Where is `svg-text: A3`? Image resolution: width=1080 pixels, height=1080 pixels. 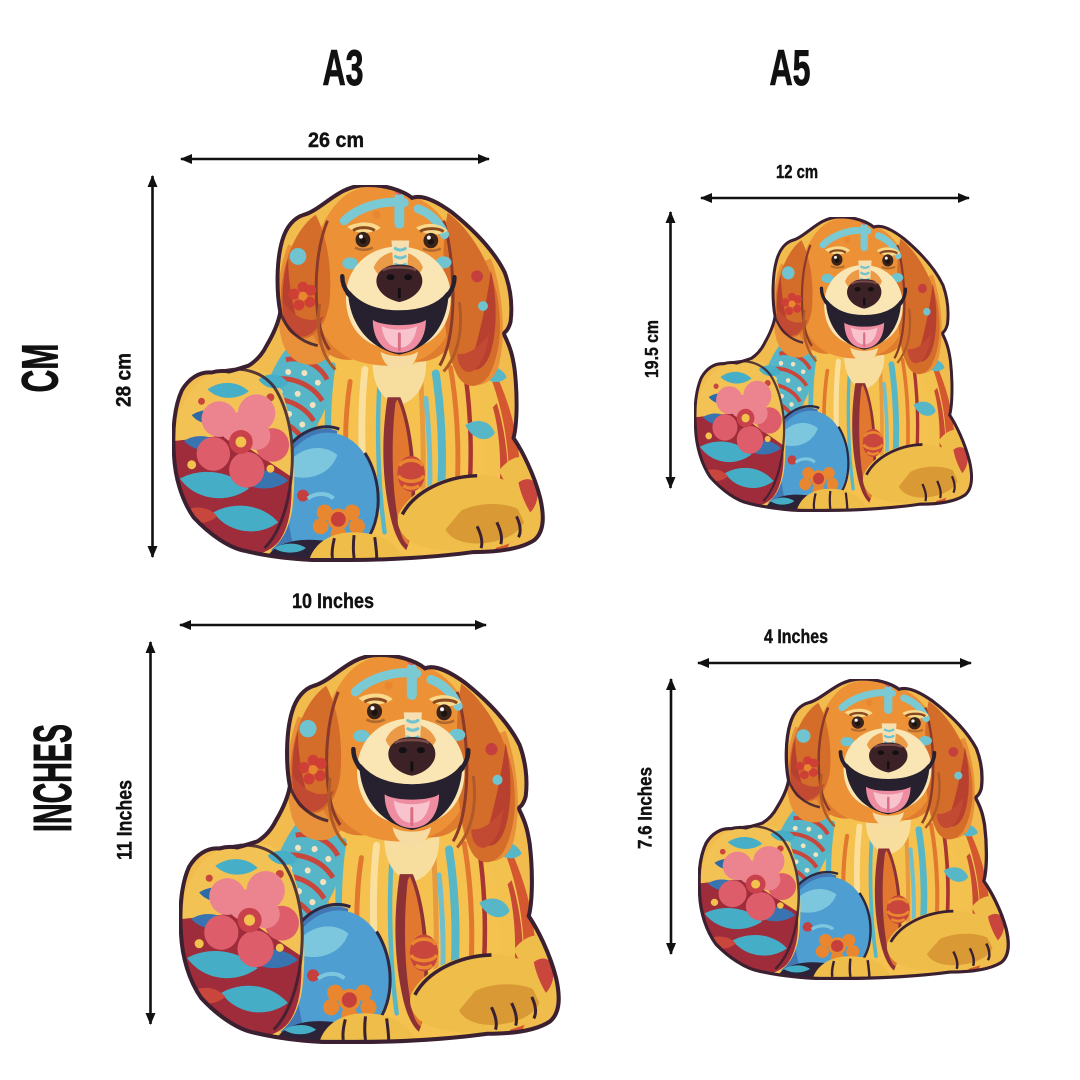 svg-text: A3 is located at coordinates (343, 68).